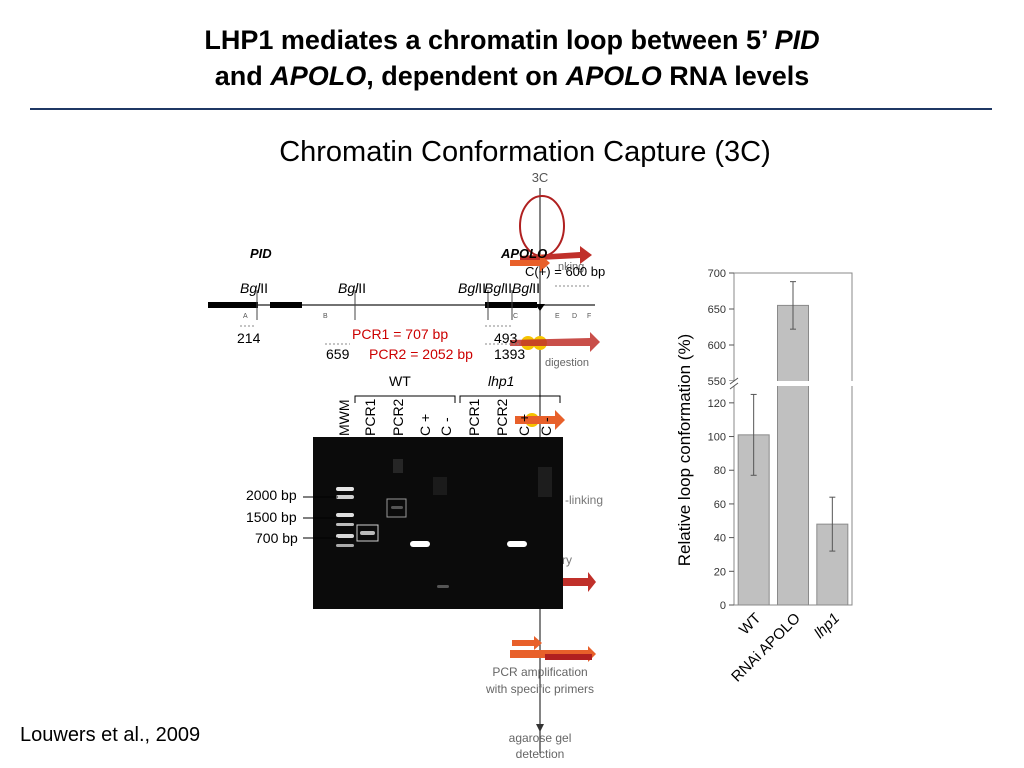 This screenshot has width=1024, height=768. What do you see at coordinates (766, 648) in the screenshot?
I see `x-tick-label: RNAi APOLO` at bounding box center [766, 648].